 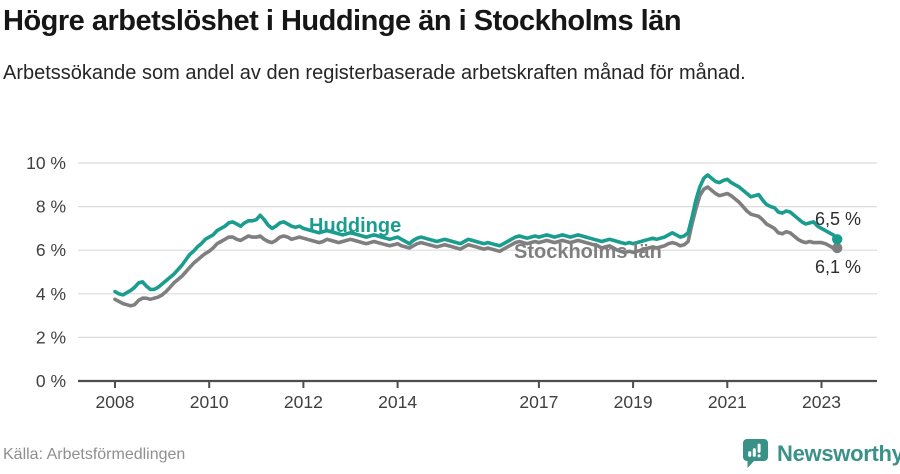 What do you see at coordinates (115, 402) in the screenshot?
I see `x-tick-label: 2008` at bounding box center [115, 402].